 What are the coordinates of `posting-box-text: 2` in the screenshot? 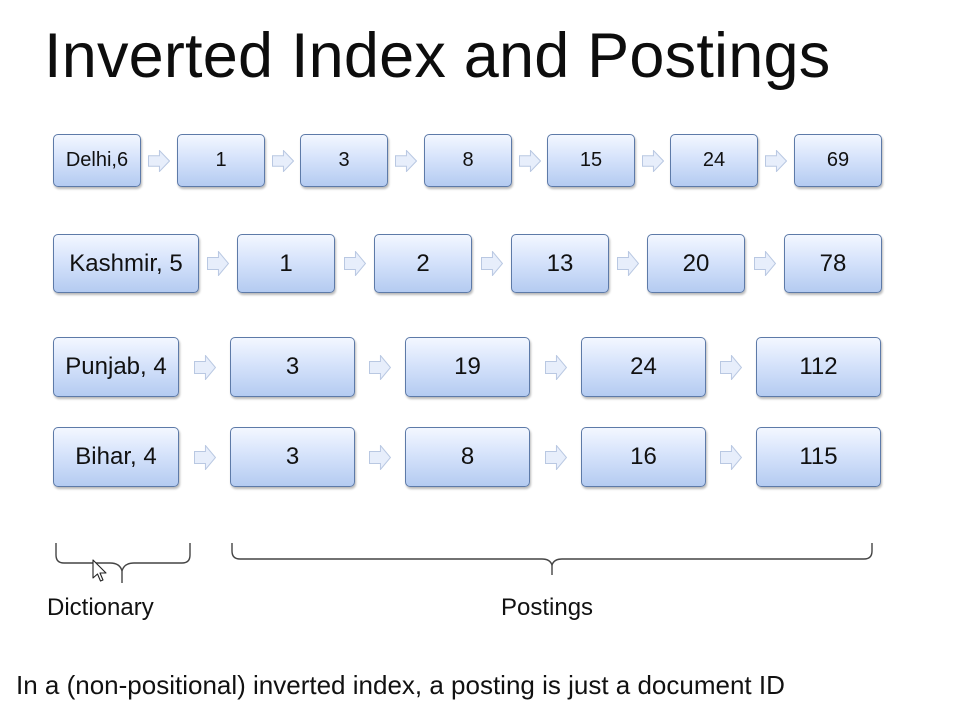 It's located at (423, 263).